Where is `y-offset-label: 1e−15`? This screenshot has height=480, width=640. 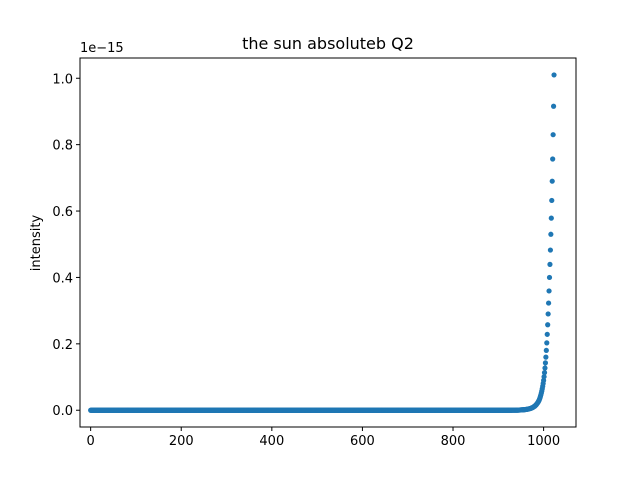
y-offset-label: 1e−15 is located at coordinates (102, 48).